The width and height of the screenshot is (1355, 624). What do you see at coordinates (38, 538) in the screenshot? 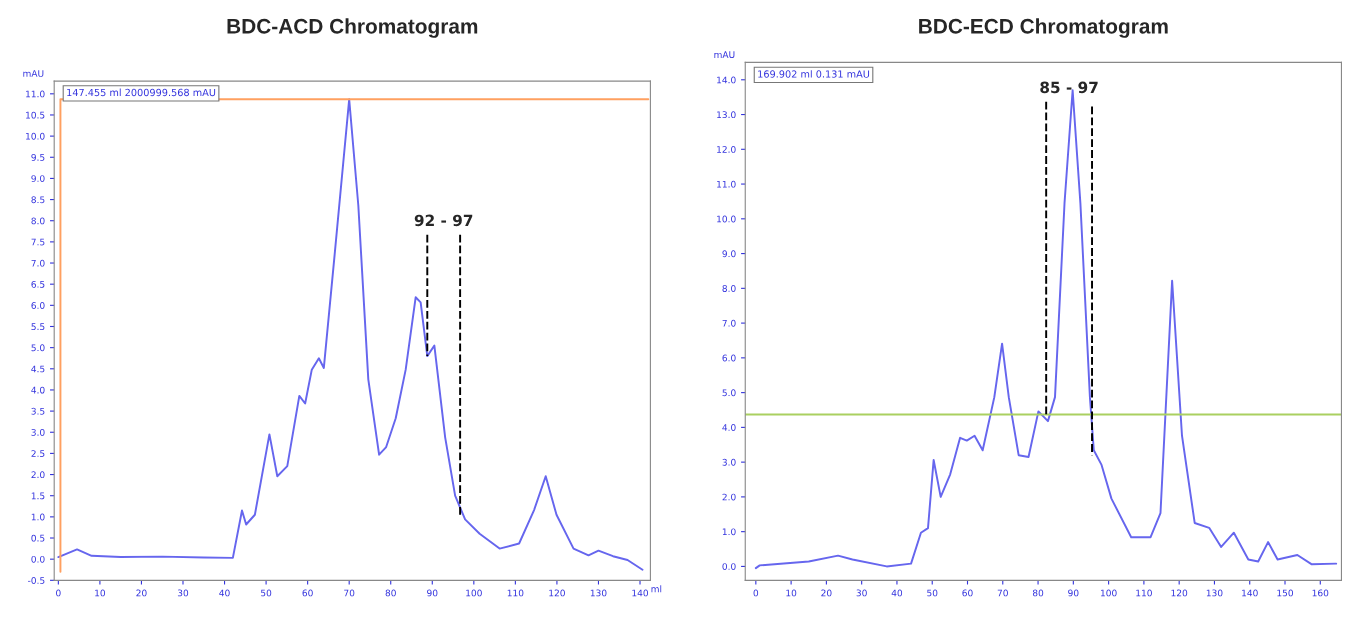
I see `y-tick-label: 0.5` at bounding box center [38, 538].